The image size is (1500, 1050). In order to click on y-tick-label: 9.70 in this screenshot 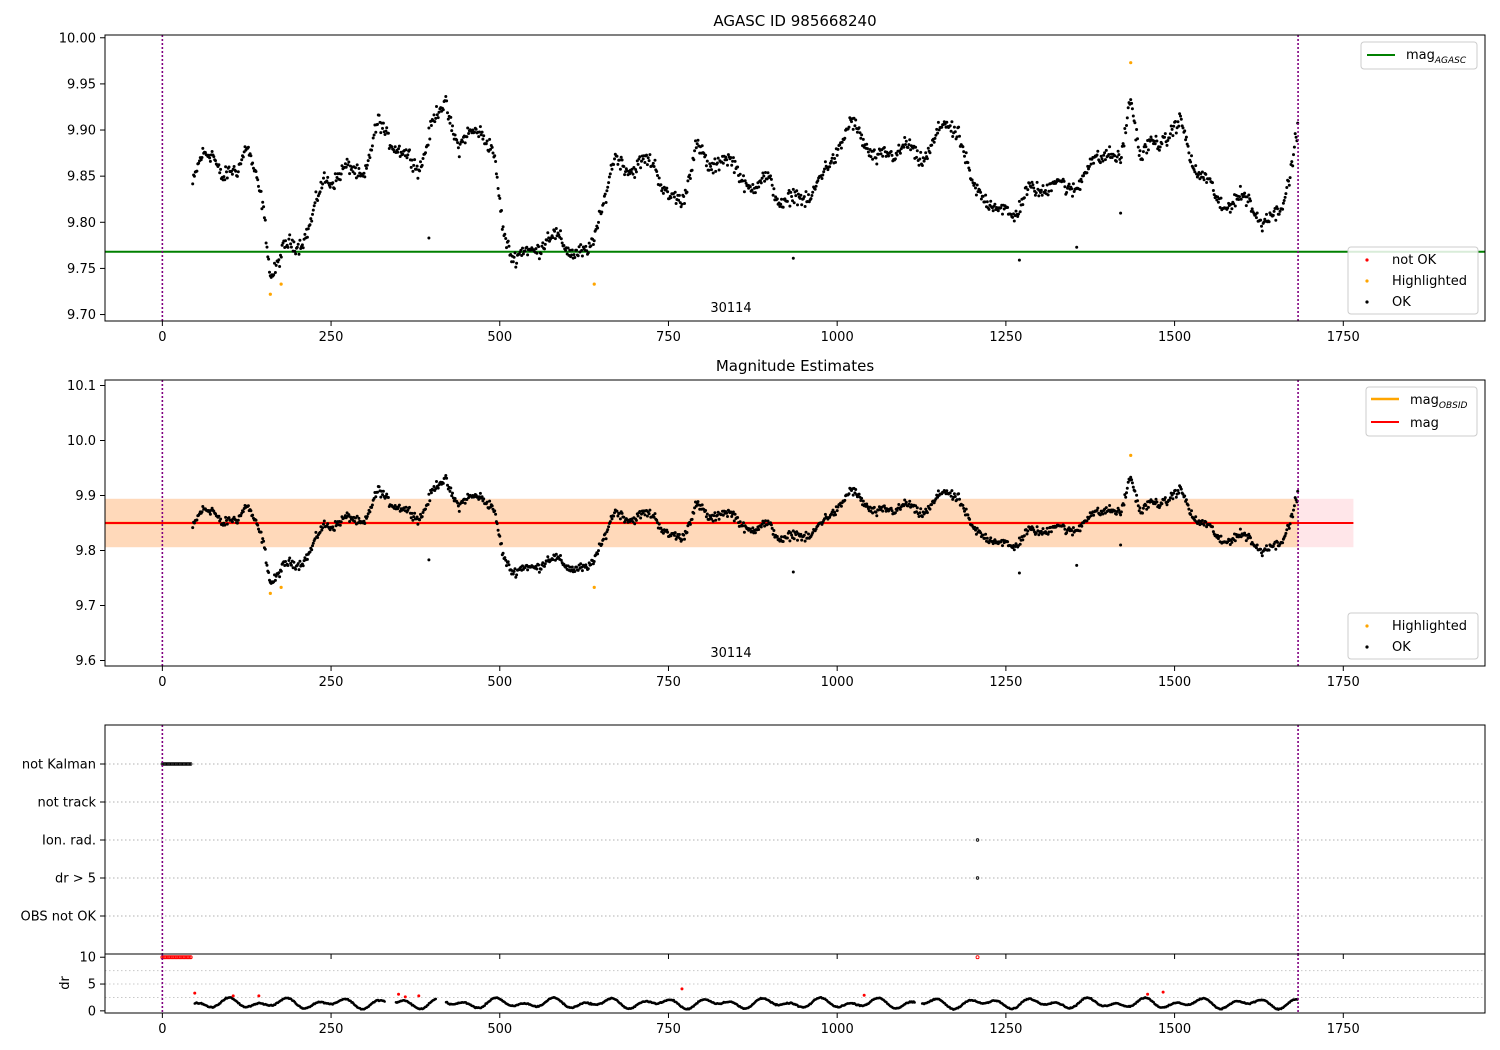, I will do `click(81, 315)`.